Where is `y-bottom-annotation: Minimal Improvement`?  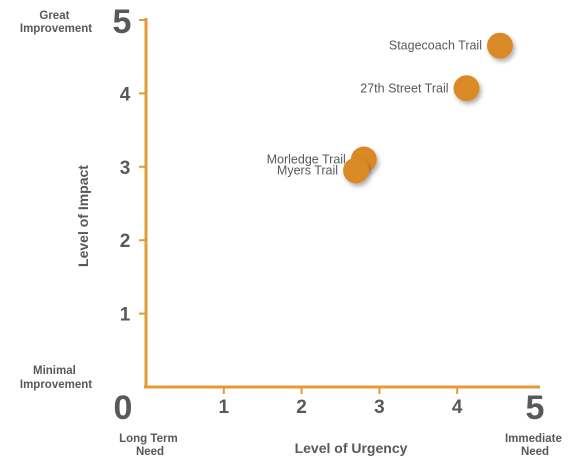 y-bottom-annotation: Minimal Improvement is located at coordinates (56, 378).